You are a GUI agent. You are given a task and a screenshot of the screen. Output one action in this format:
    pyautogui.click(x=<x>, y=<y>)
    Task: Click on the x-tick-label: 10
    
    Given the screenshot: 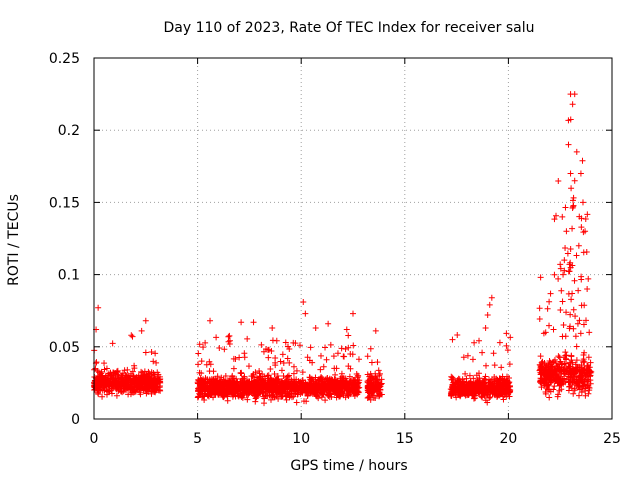 What is the action you would take?
    pyautogui.click(x=301, y=439)
    